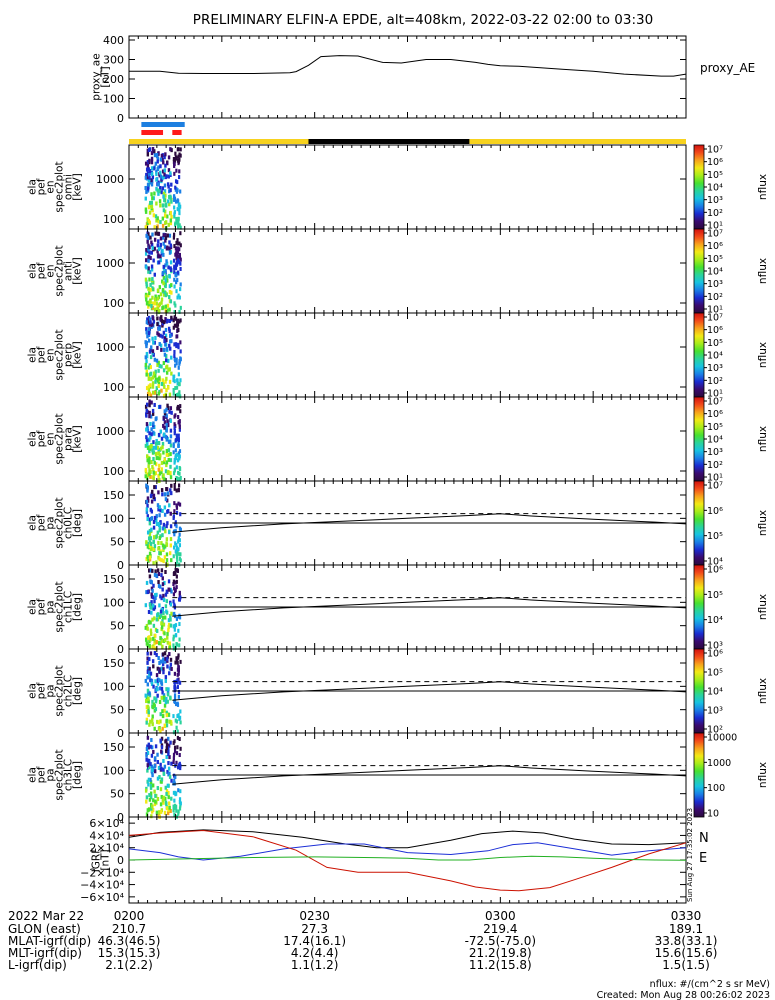  What do you see at coordinates (710, 984) in the screenshot?
I see `units-note: nflux: #/(cm^2 s sr MeV)` at bounding box center [710, 984].